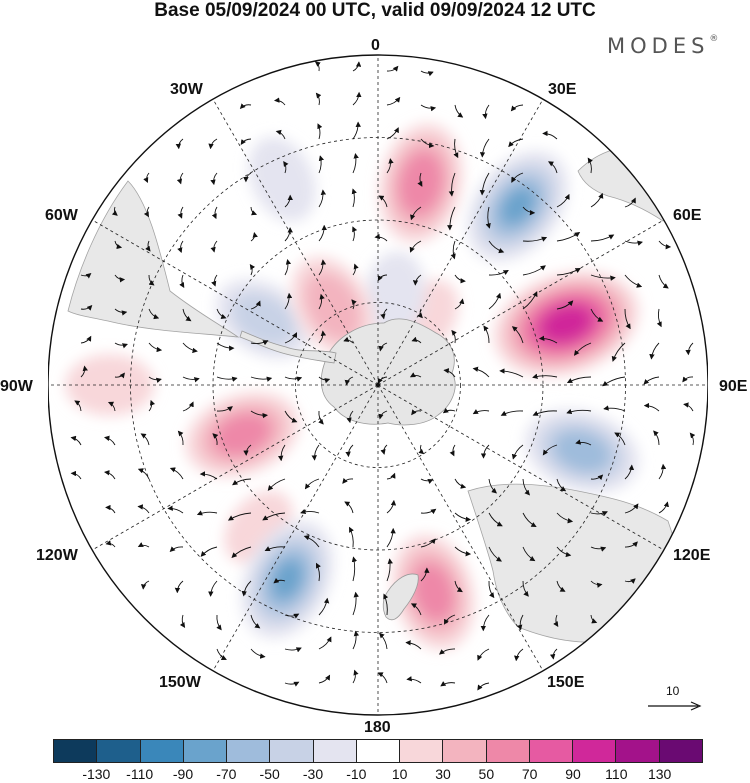 This screenshot has width=750, height=783. Describe the element at coordinates (242, 434) in the screenshot. I see `anomaly-center-positive` at that location.